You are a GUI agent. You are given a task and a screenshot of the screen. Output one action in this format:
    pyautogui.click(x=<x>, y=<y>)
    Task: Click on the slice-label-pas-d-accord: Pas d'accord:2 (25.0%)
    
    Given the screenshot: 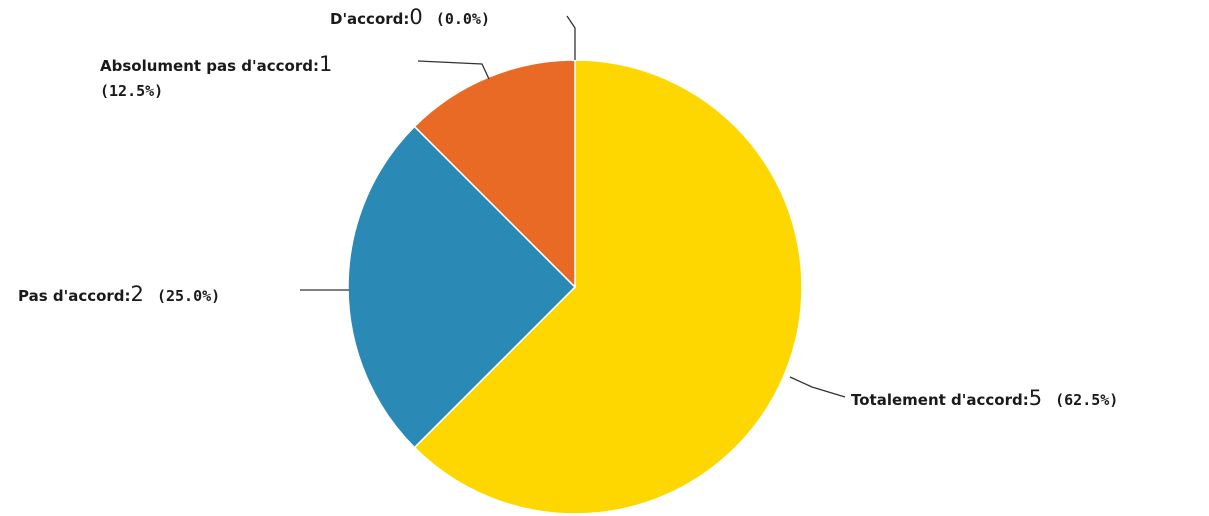 What is the action you would take?
    pyautogui.click(x=119, y=294)
    